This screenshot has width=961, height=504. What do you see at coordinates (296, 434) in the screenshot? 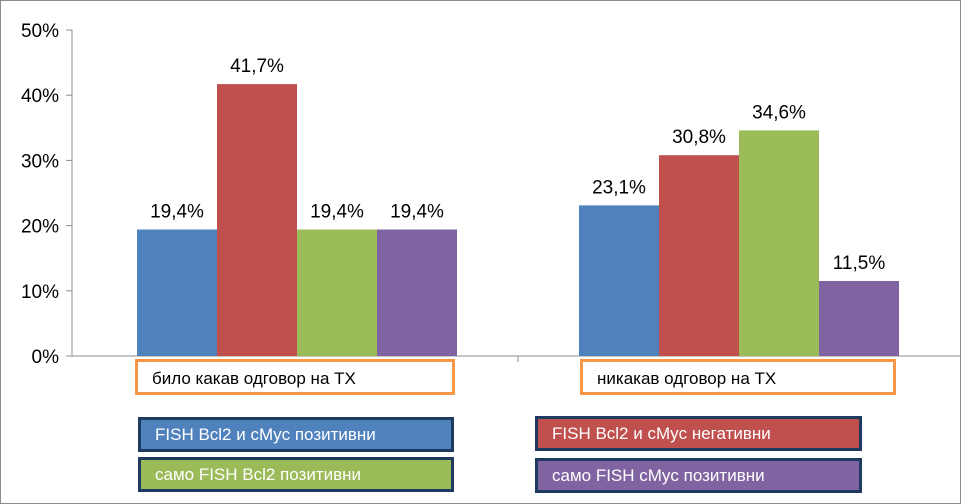
I see `legend-entry-1: FISH Bcl2 и cMyc позитивни` at bounding box center [296, 434].